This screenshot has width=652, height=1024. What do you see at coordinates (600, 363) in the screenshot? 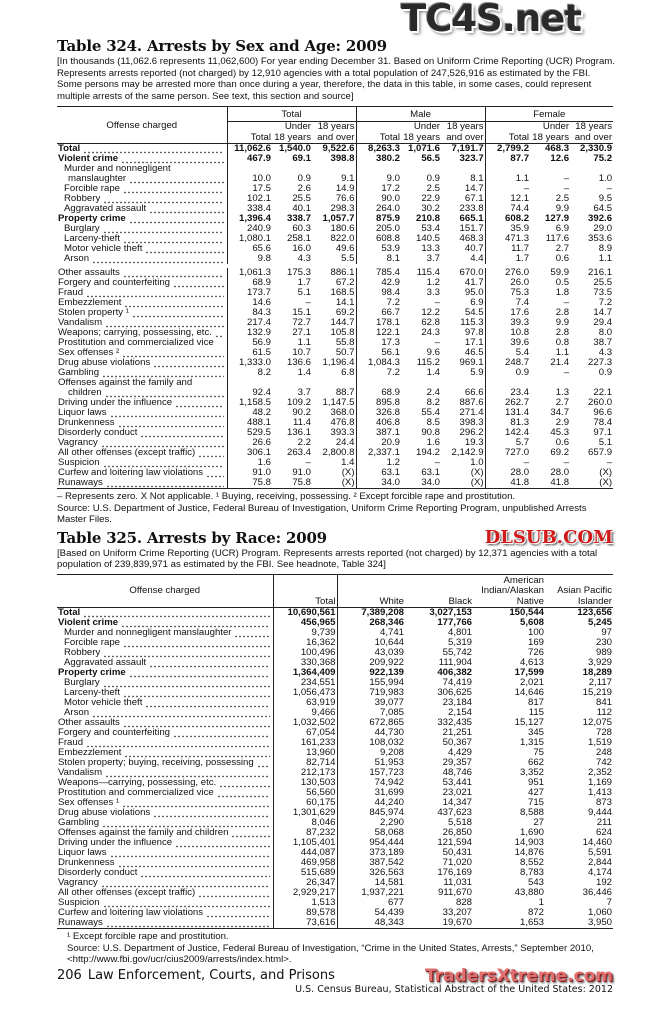
I see `cell-value: 227.3` at bounding box center [600, 363].